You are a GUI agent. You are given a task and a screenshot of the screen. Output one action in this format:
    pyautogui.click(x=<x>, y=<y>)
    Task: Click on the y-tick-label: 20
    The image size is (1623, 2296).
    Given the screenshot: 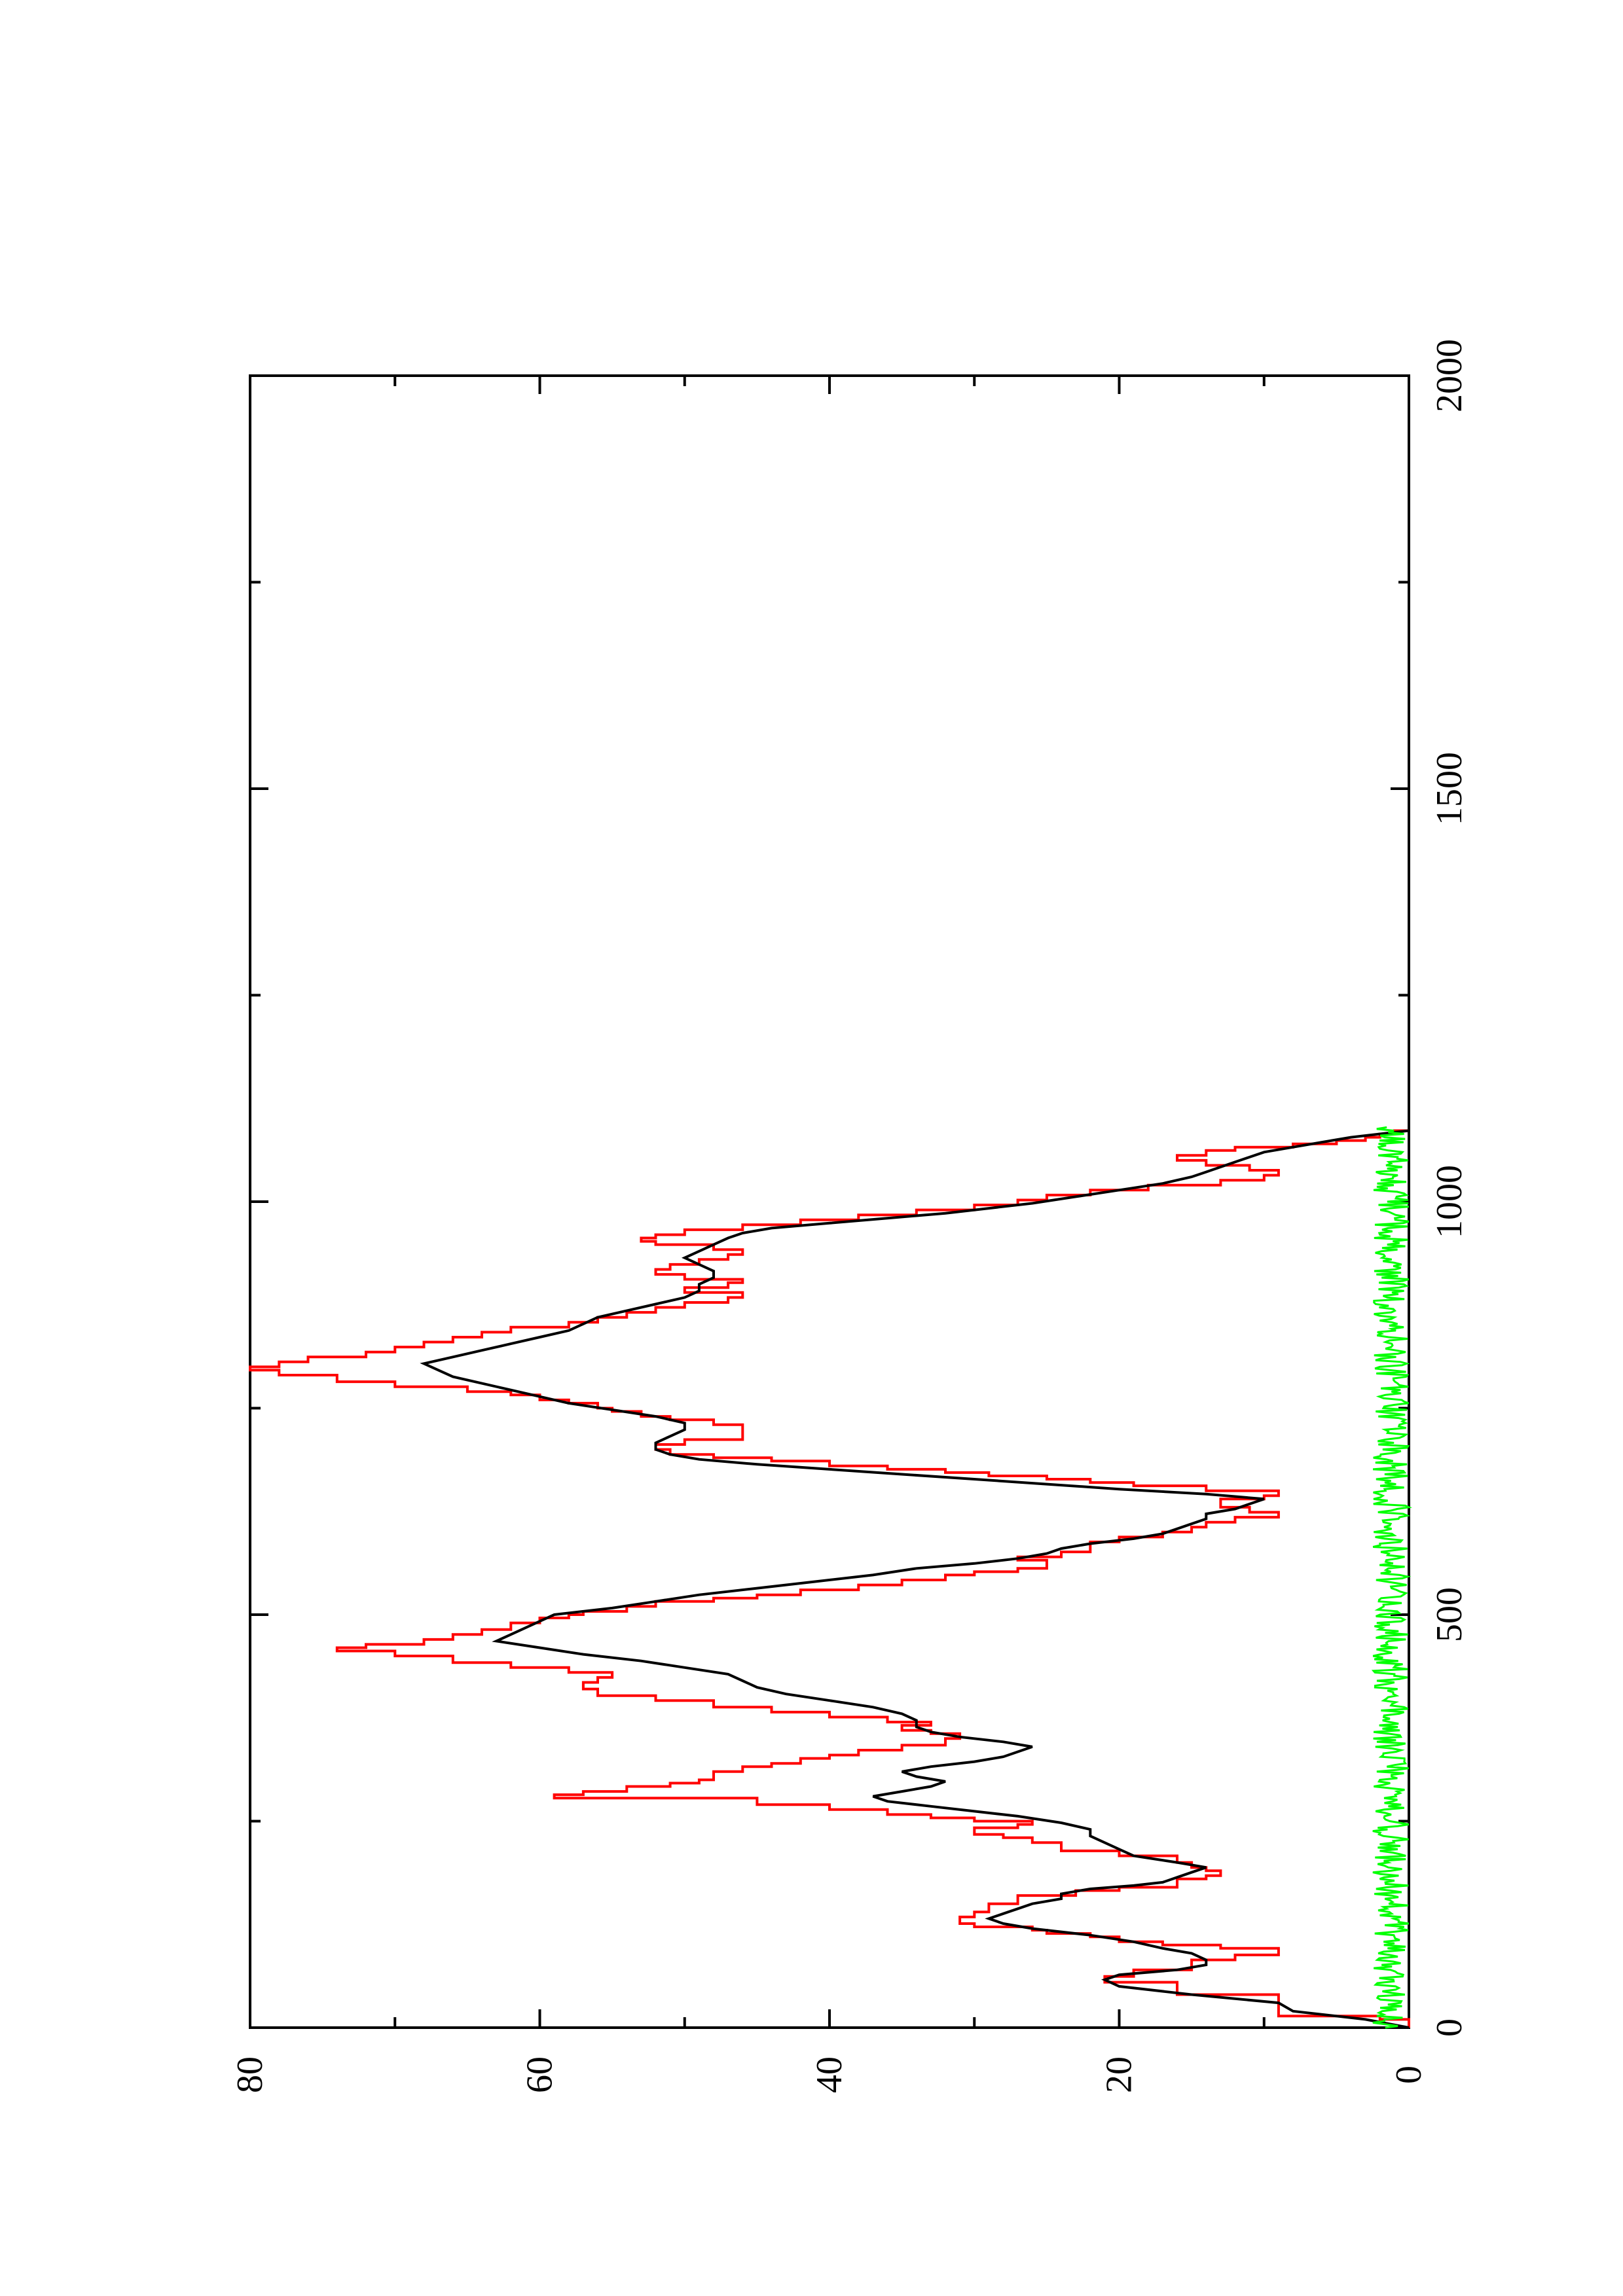 What is the action you would take?
    pyautogui.click(x=1119, y=2074)
    